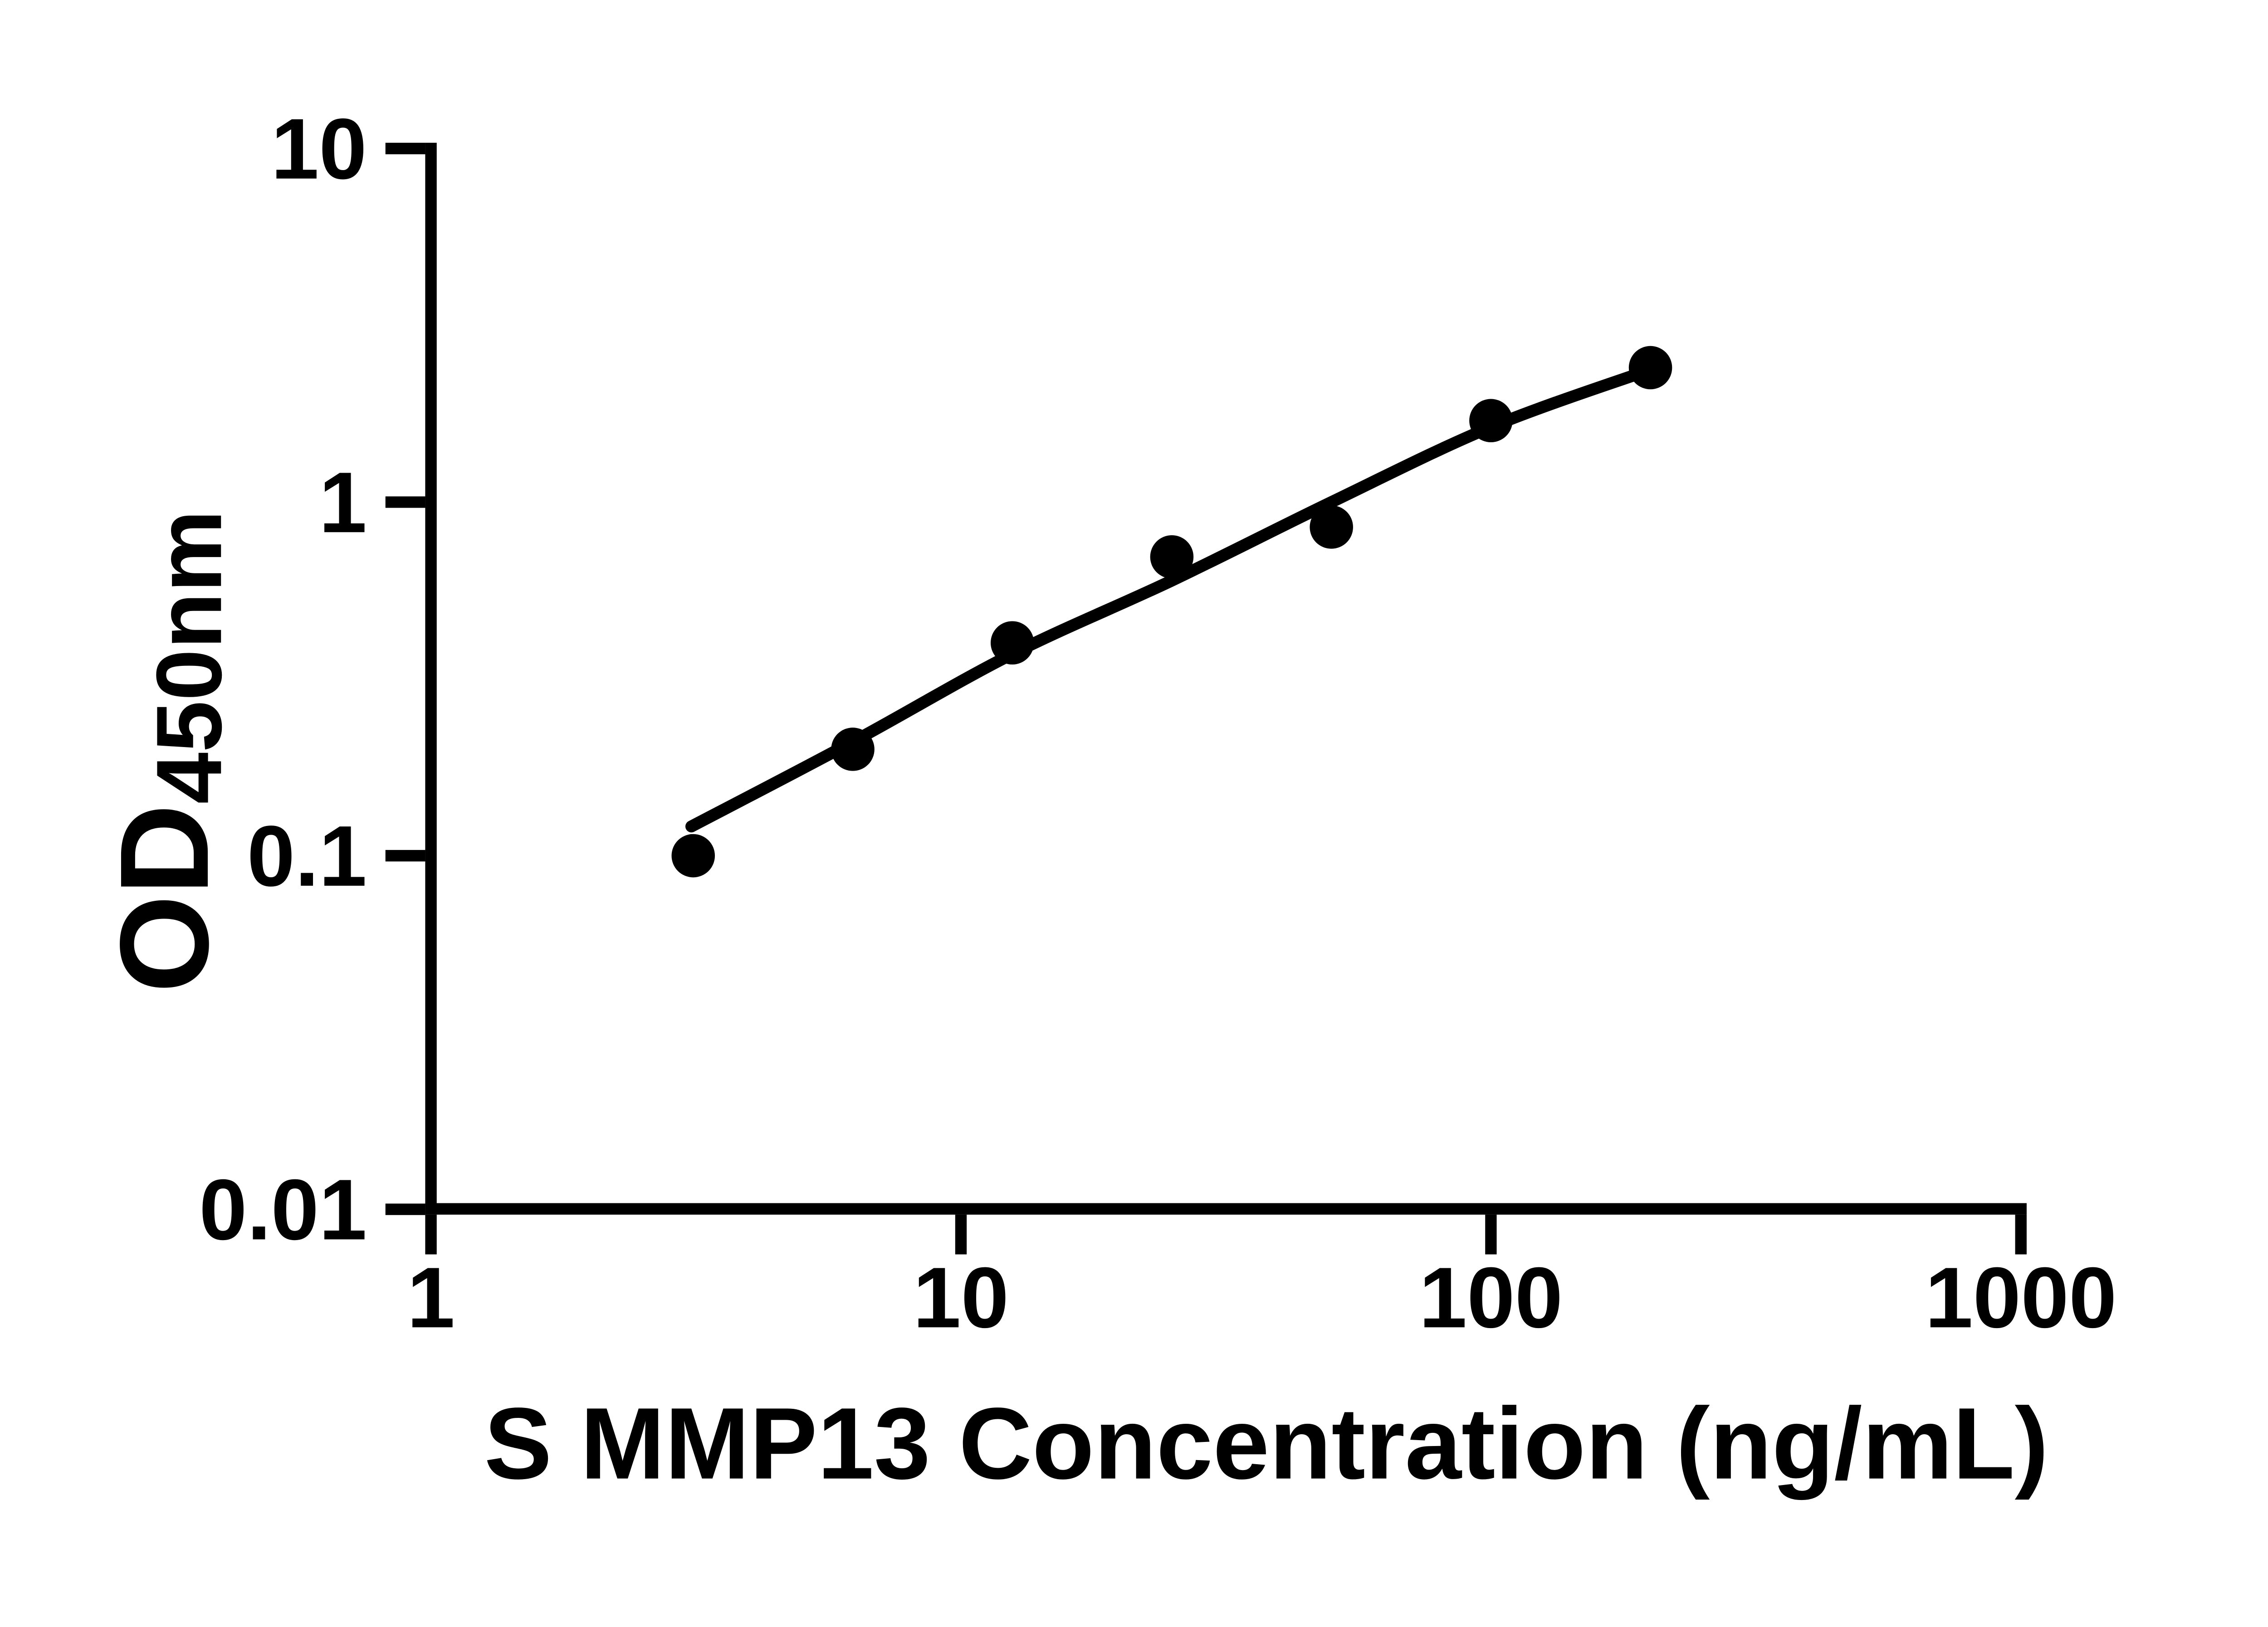 This screenshot has height=1627, width=2268. What do you see at coordinates (164, 898) in the screenshot?
I see `y-axis-title-main: OD` at bounding box center [164, 898].